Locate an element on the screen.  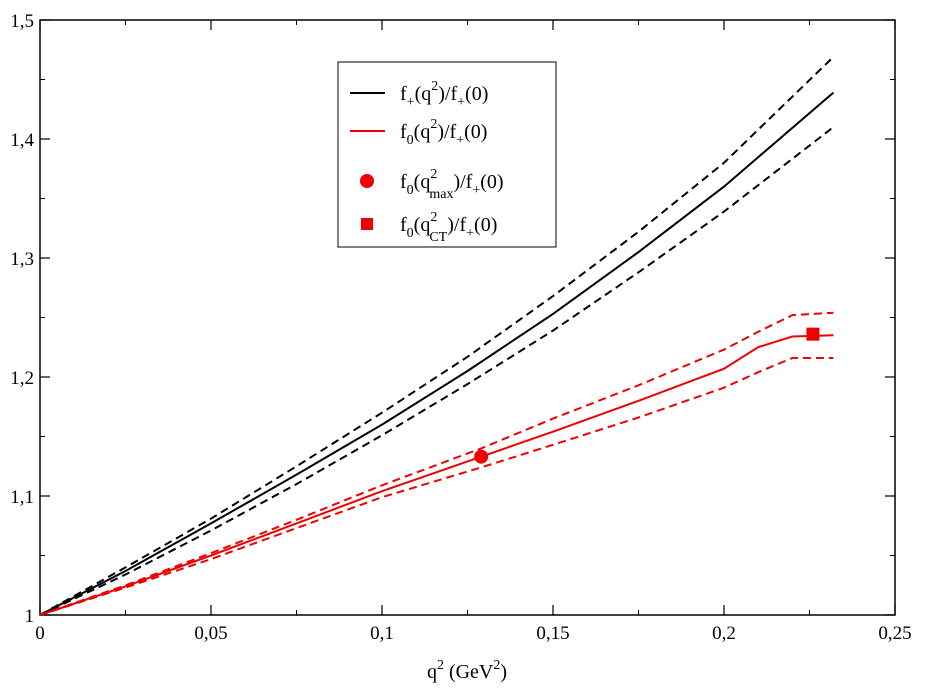
data-markers is located at coordinates (647, 395).